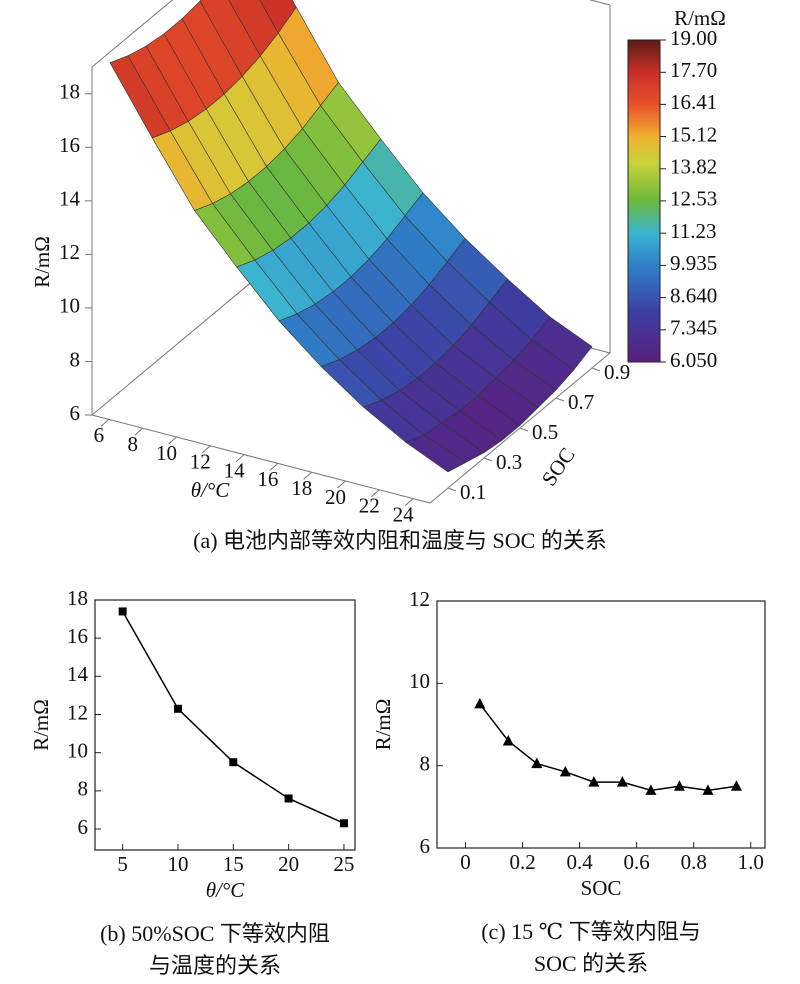 Image resolution: width=800 pixels, height=984 pixels. Describe the element at coordinates (751, 862) in the screenshot. I see `x-tick-label: 1.0` at that location.